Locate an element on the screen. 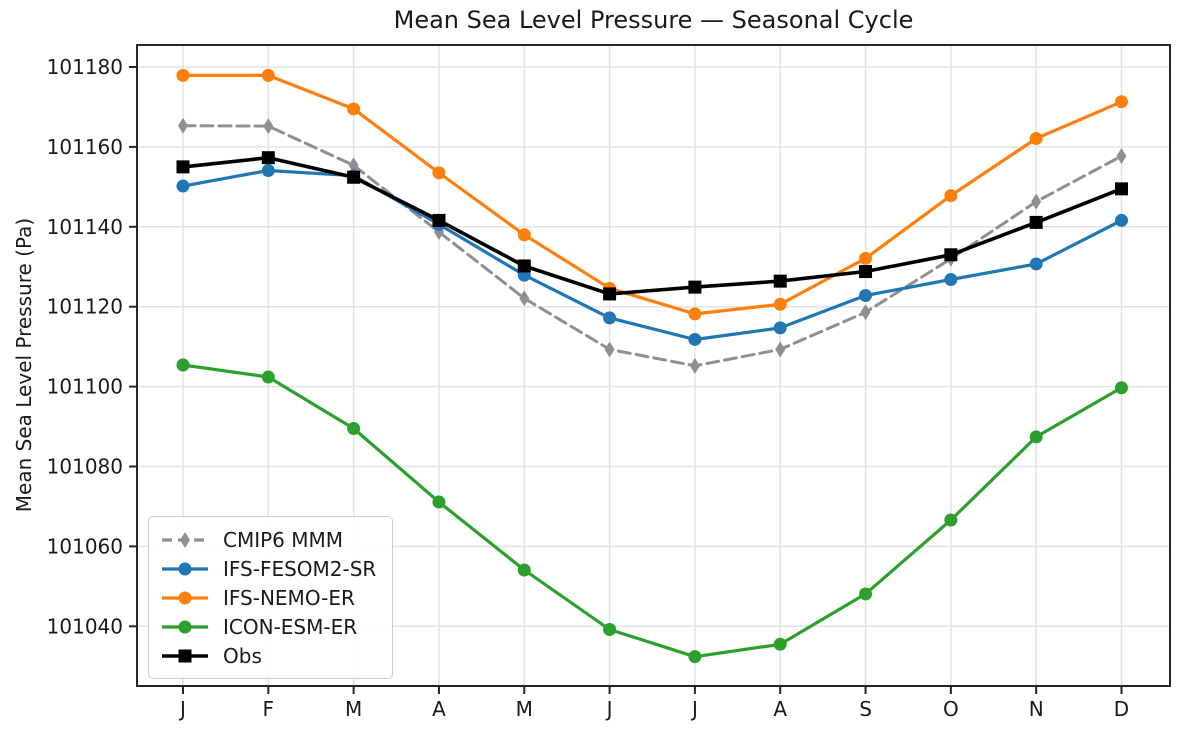  legend-entry-IFS-NEMO-ER: IFS-NEMO-ER is located at coordinates (267, 597).